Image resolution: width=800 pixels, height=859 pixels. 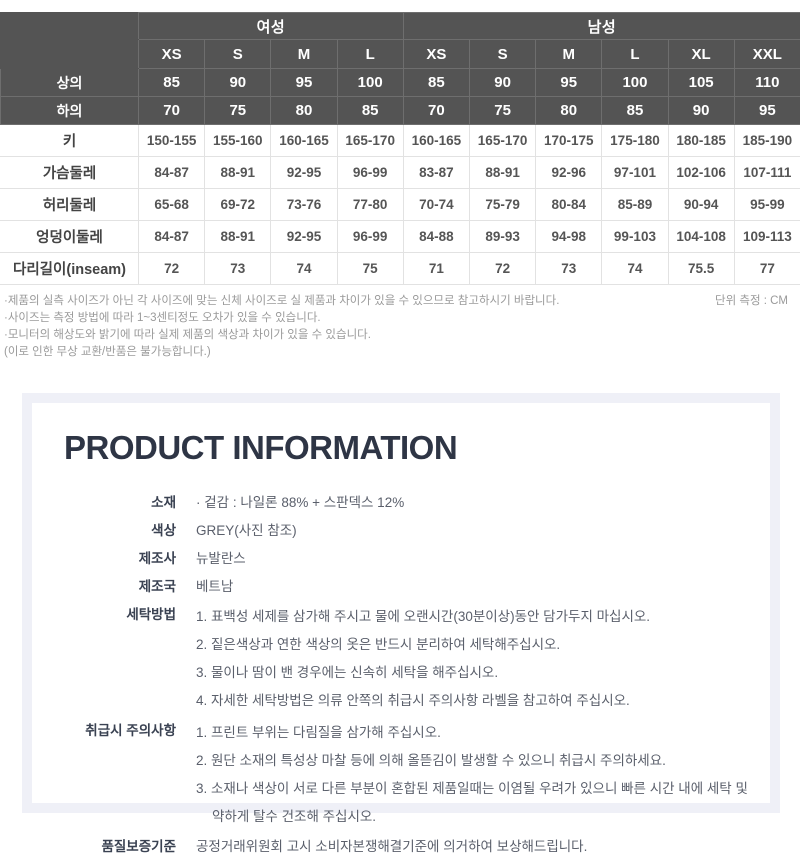 What do you see at coordinates (751, 301) in the screenshot?
I see `unit-measurement-label: 단위 측정 : CM` at bounding box center [751, 301].